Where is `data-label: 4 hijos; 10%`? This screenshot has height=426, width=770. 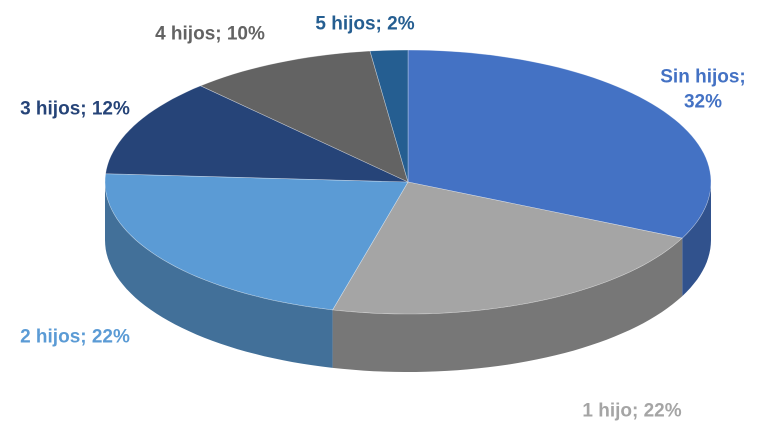
data-label: 4 hijos; 10% is located at coordinates (210, 34).